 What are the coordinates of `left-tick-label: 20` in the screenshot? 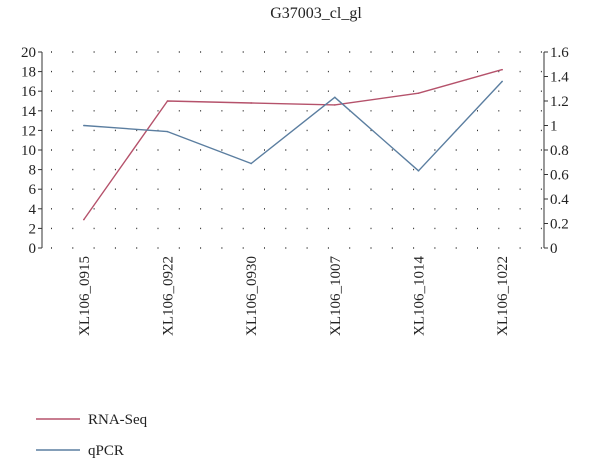 It's located at (28, 53).